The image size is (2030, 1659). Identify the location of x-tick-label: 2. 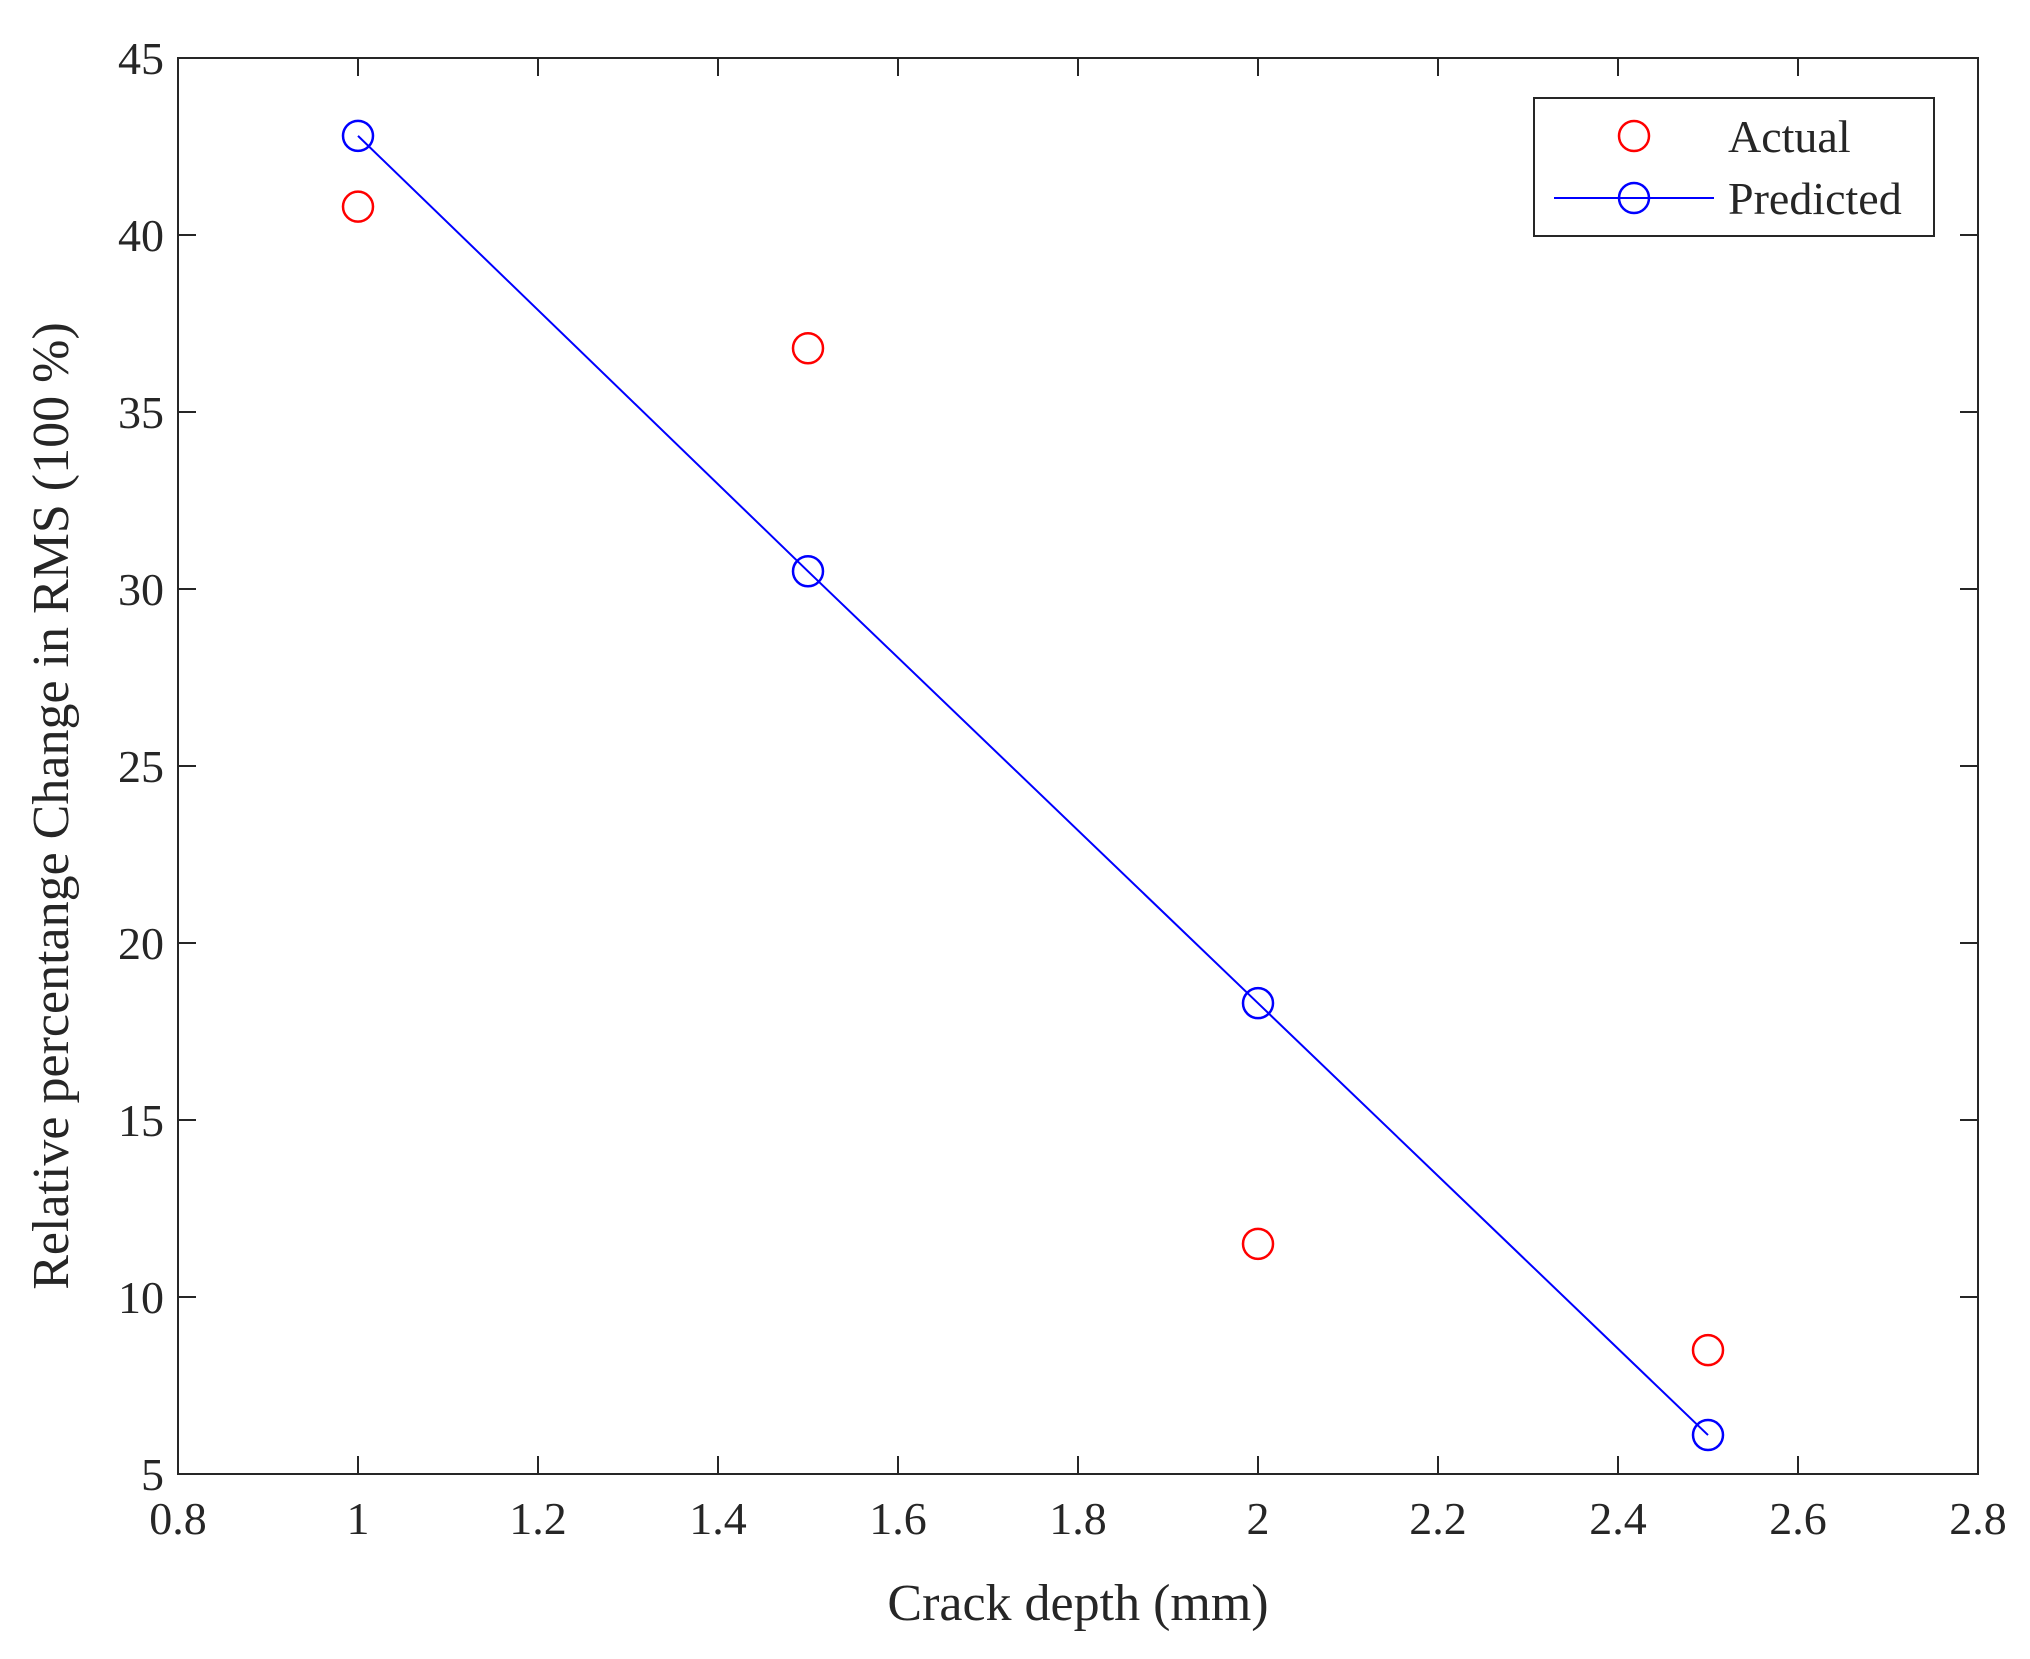
(1258, 1518).